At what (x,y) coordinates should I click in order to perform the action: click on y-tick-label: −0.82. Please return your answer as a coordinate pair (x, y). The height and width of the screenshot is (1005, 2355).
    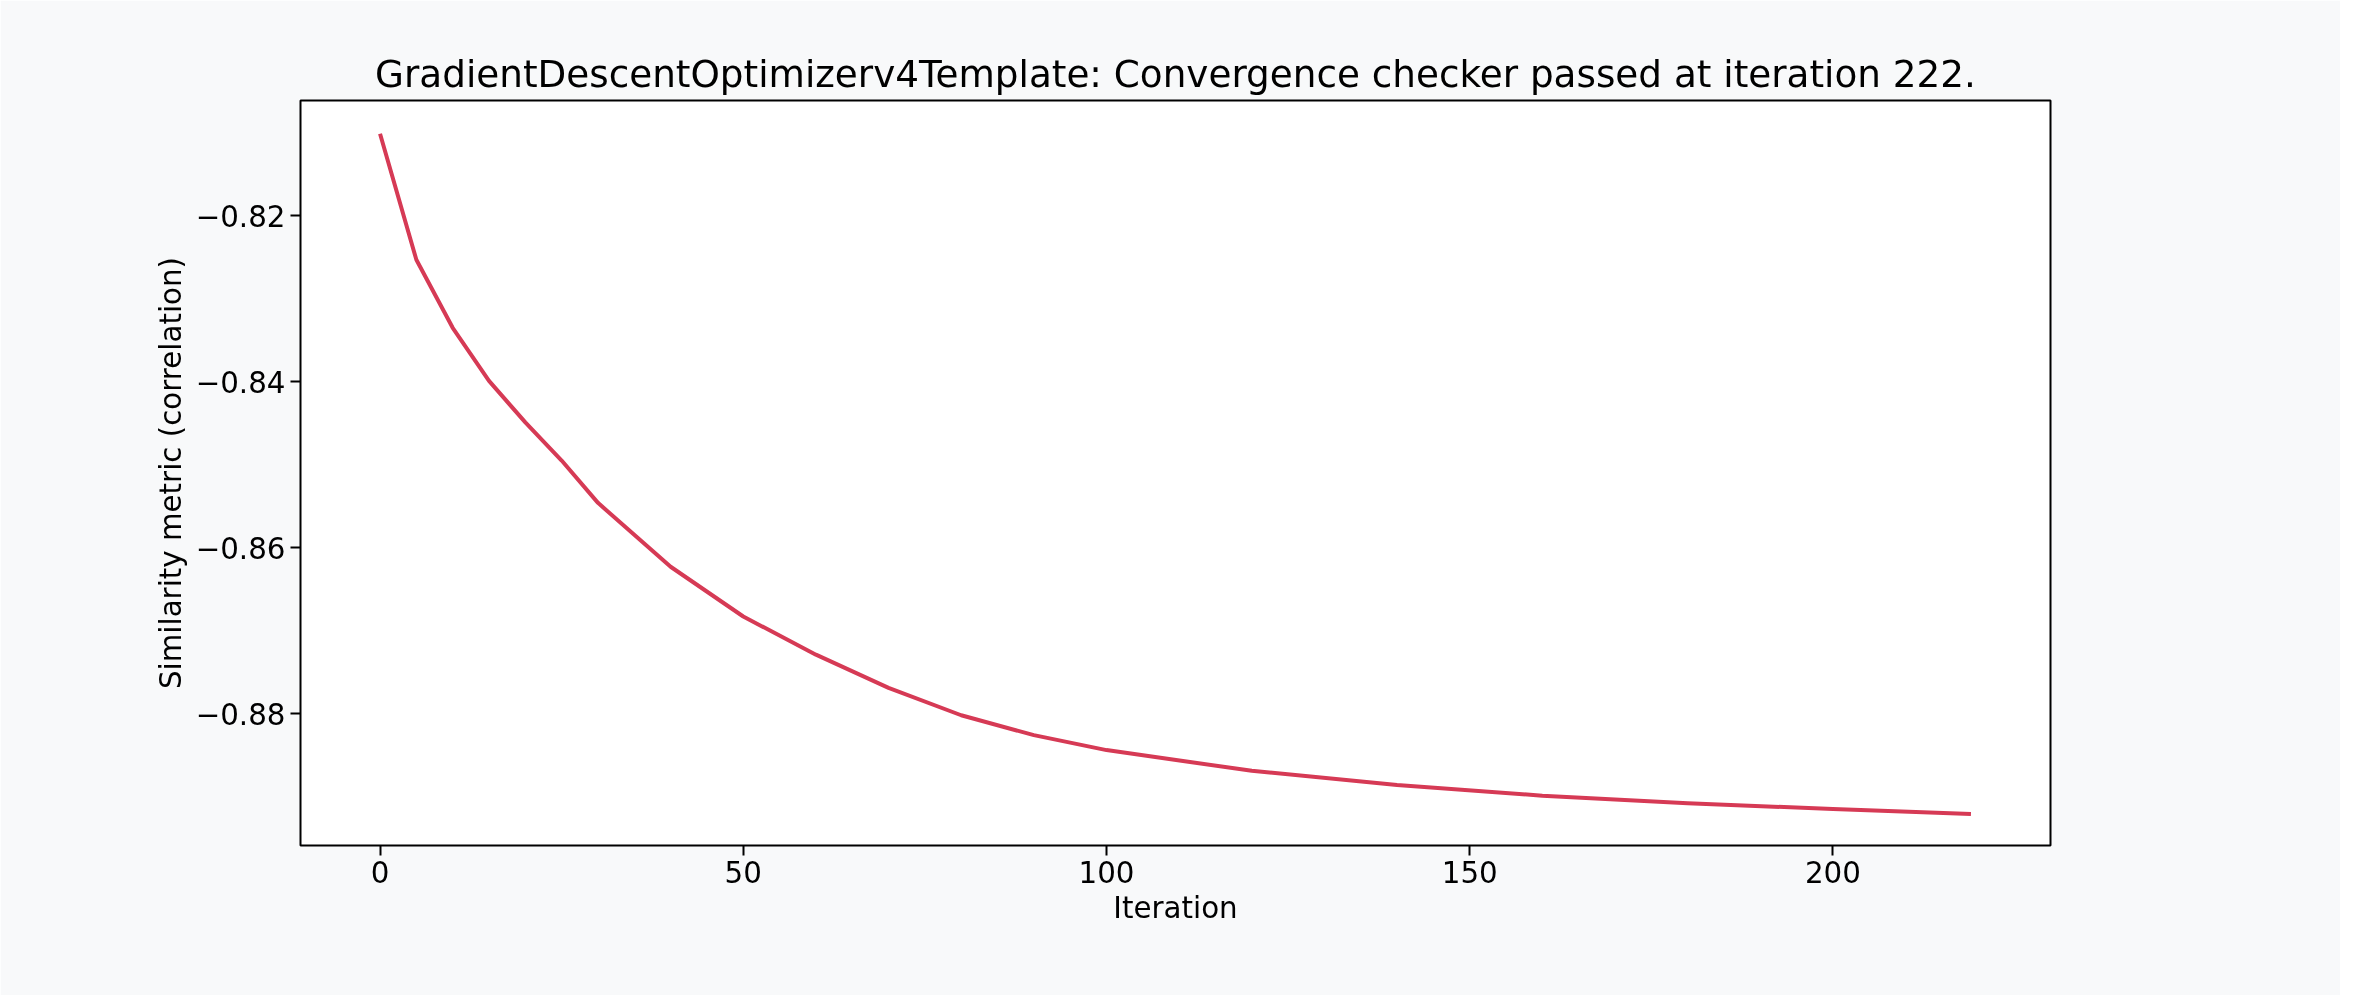
    Looking at the image, I should click on (240, 216).